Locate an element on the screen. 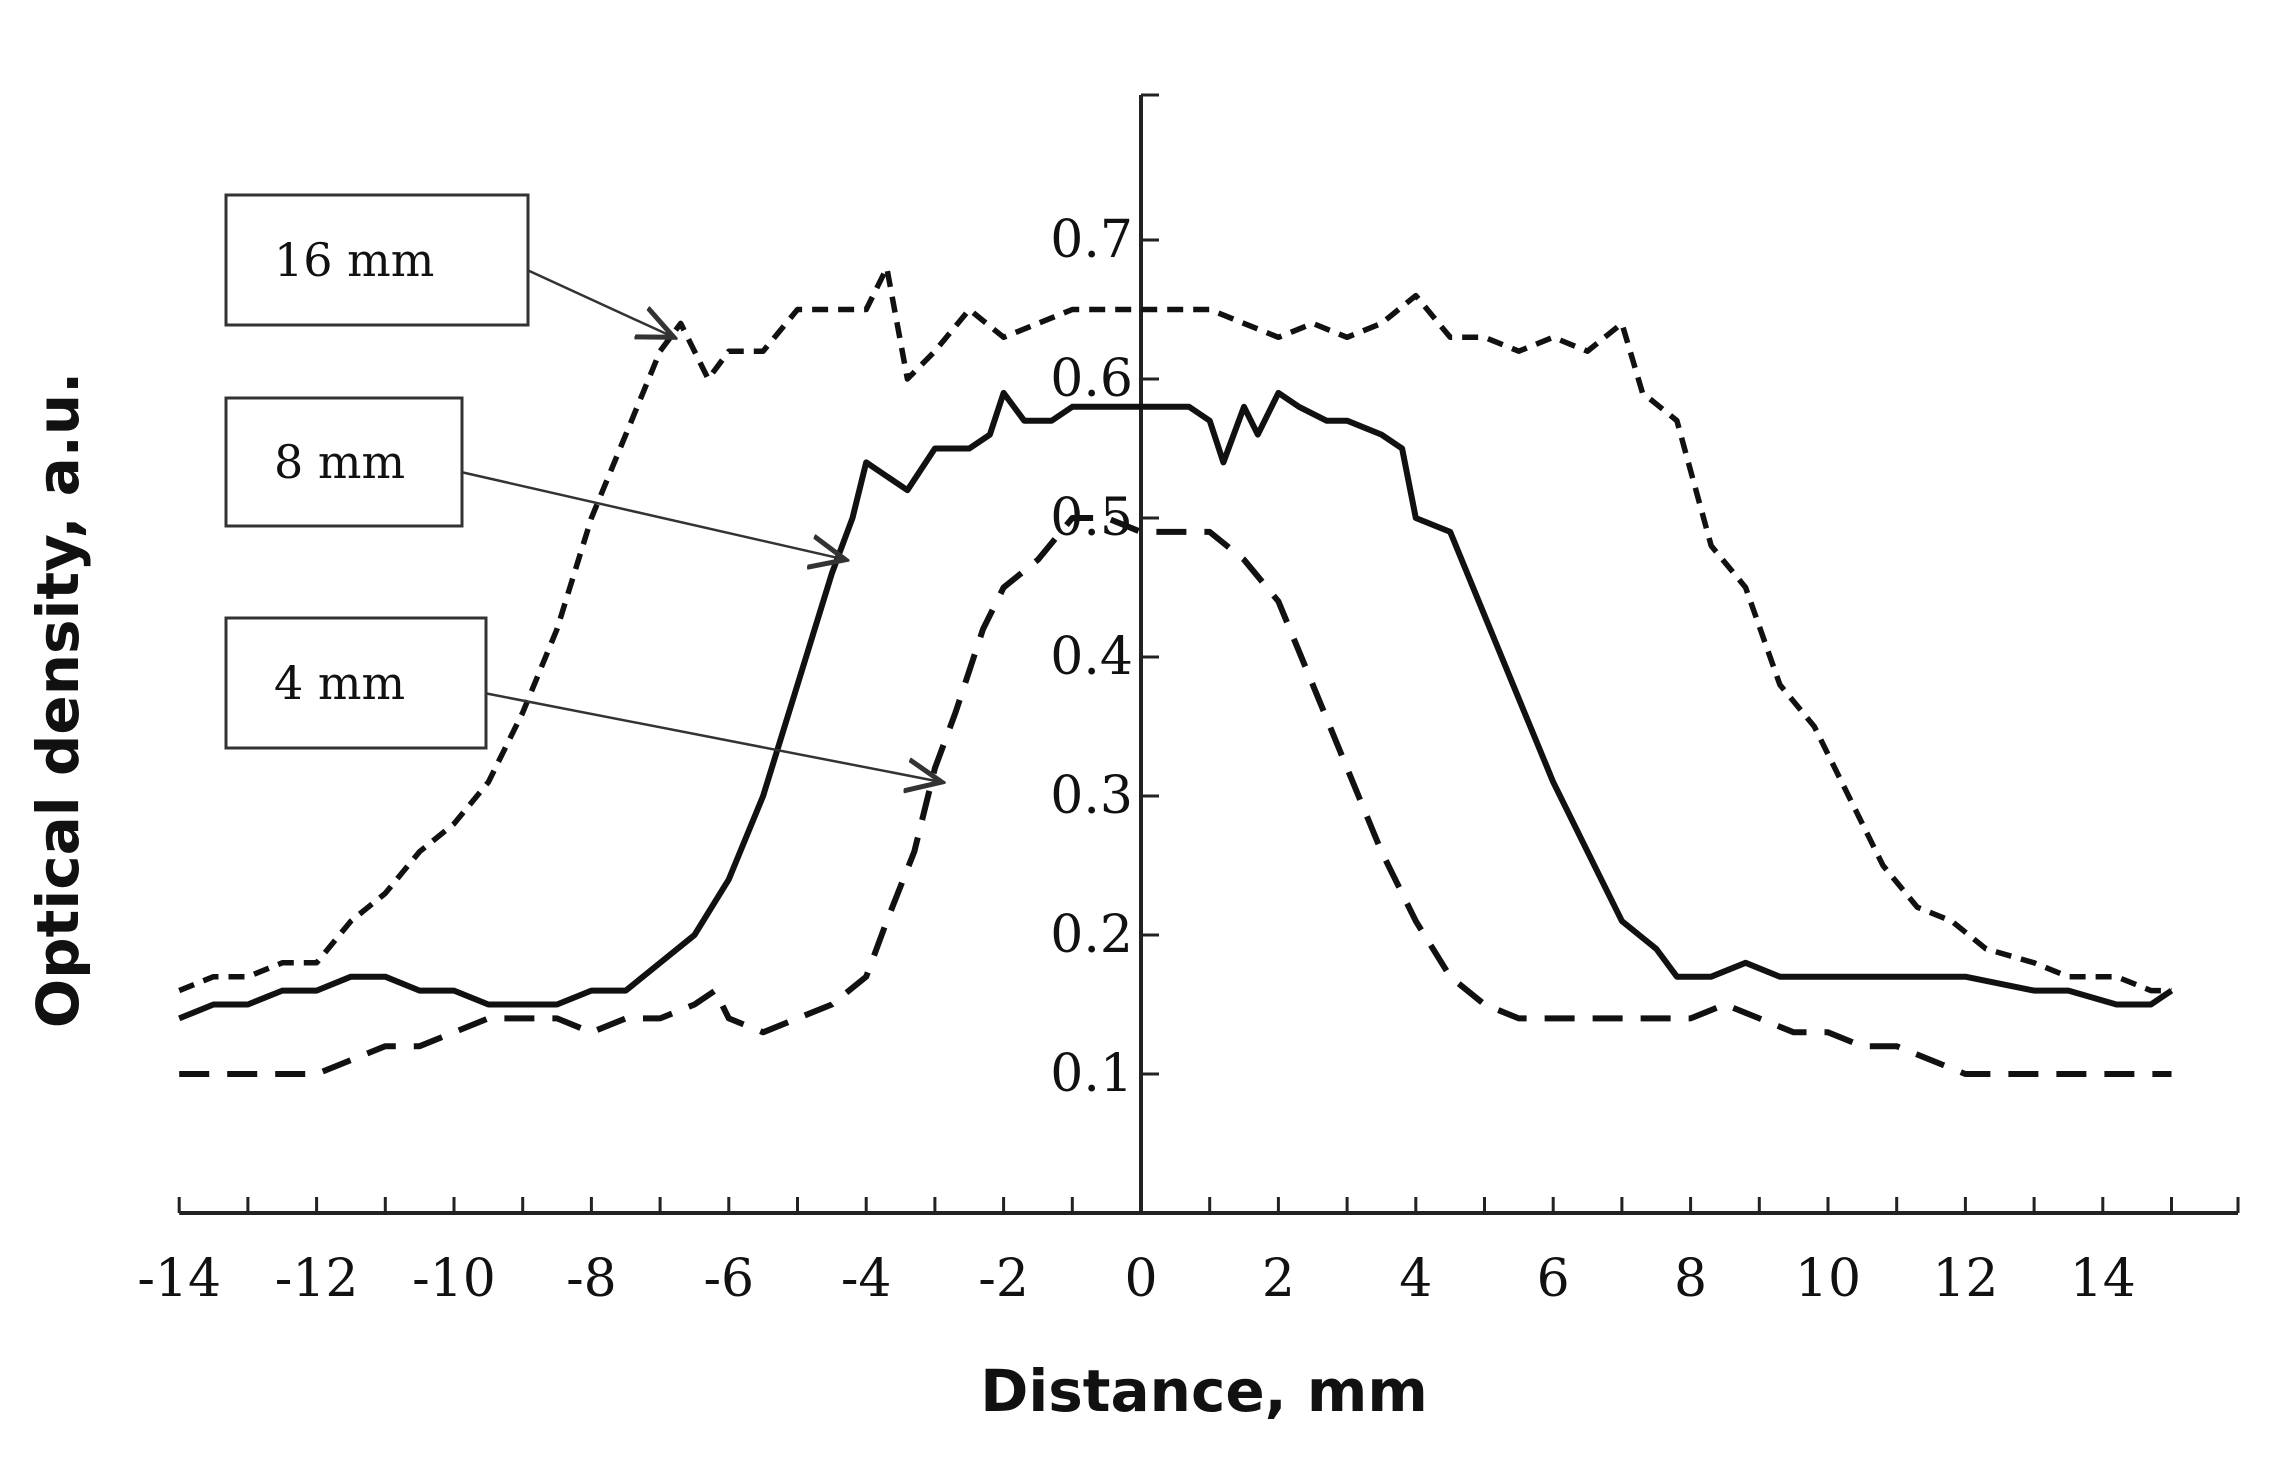 This screenshot has height=1476, width=2288. x-axis-title: Distance, mm is located at coordinates (1204, 1391).